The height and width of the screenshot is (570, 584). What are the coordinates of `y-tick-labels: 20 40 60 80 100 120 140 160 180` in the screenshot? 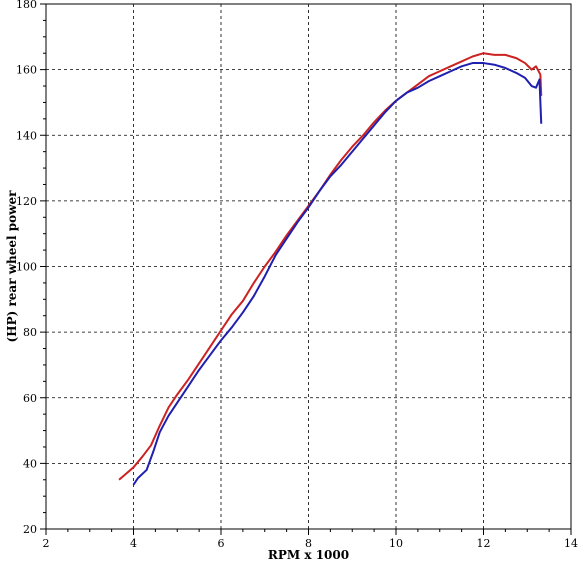 It's located at (26, 268).